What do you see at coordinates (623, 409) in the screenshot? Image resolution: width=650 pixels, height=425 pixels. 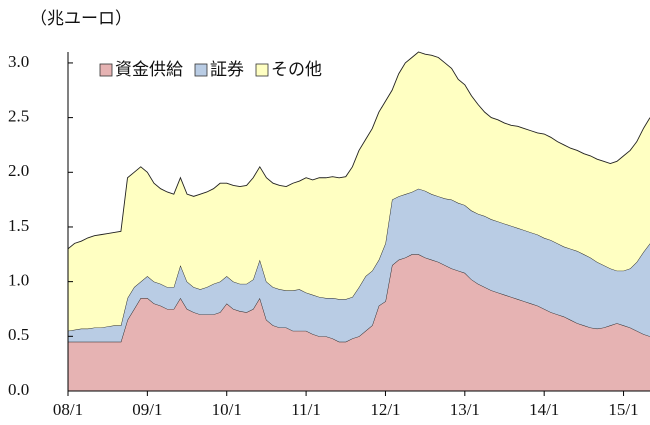 I see `x-tick-label: 15/1` at bounding box center [623, 409].